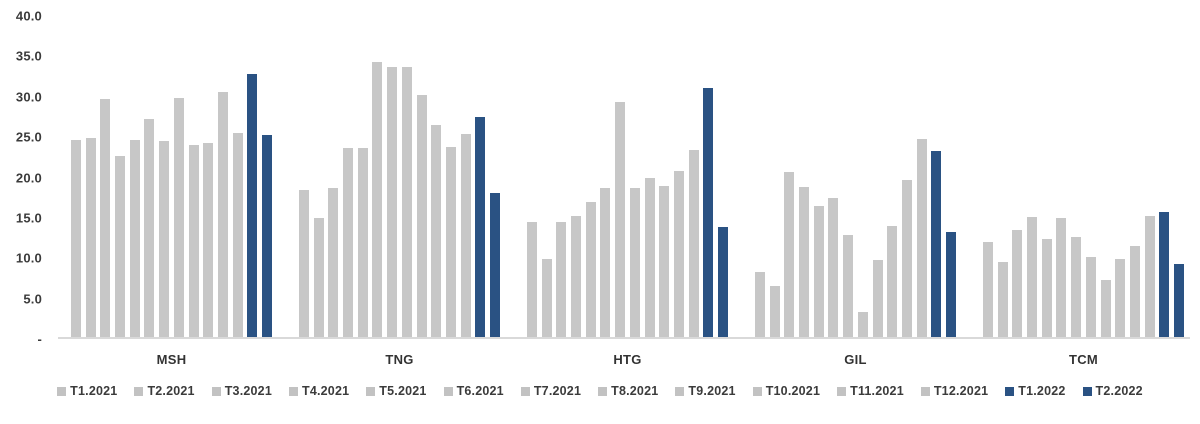 This screenshot has width=1200, height=424. I want to click on y-tick-label: 35.0, so click(28, 56).